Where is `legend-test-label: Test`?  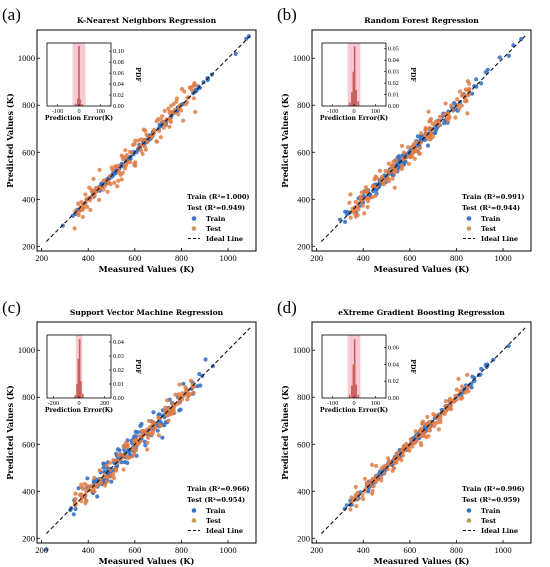 legend-test-label: Test is located at coordinates (489, 229).